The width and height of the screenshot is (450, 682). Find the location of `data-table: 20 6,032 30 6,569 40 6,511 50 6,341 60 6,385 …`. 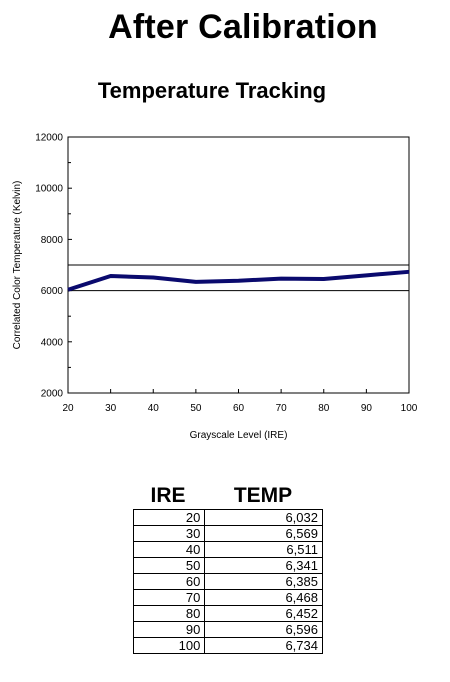

data-table: 20 6,032 30 6,569 40 6,511 50 6,341 60 6,385 … is located at coordinates (227, 581).